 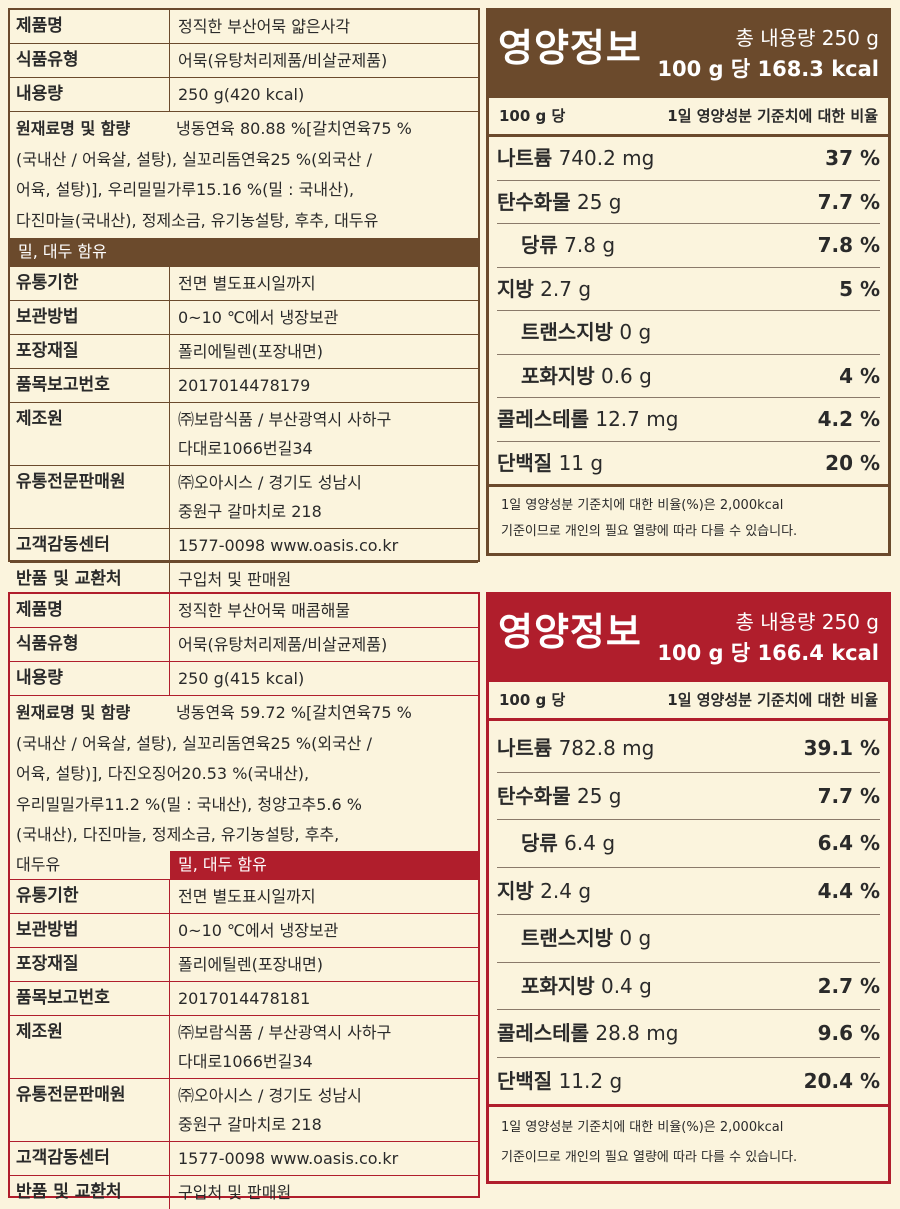 What do you see at coordinates (244, 998) in the screenshot?
I see `row-report-number: 품목보고번호 2017014478181` at bounding box center [244, 998].